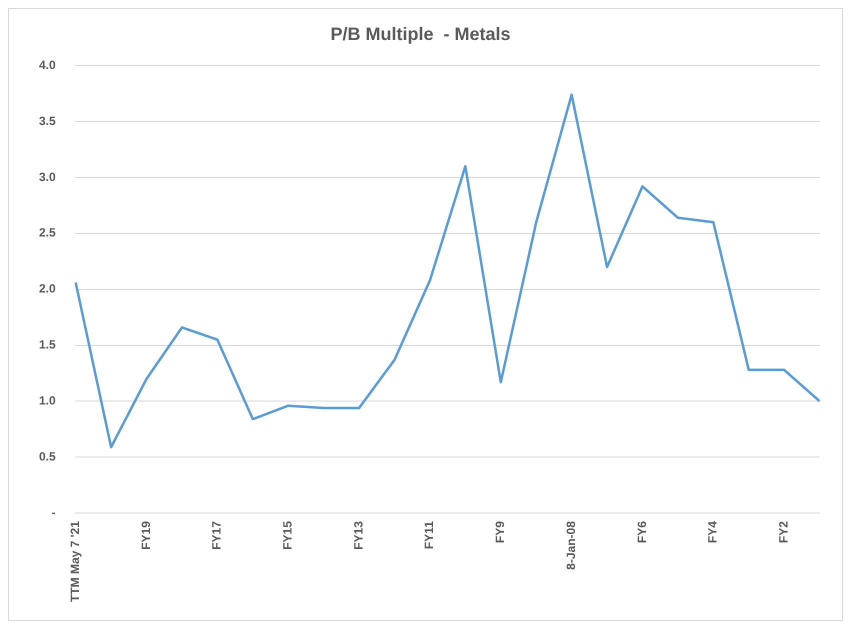 This screenshot has width=851, height=629. What do you see at coordinates (429, 535) in the screenshot?
I see `x-tick-label: FY11` at bounding box center [429, 535].